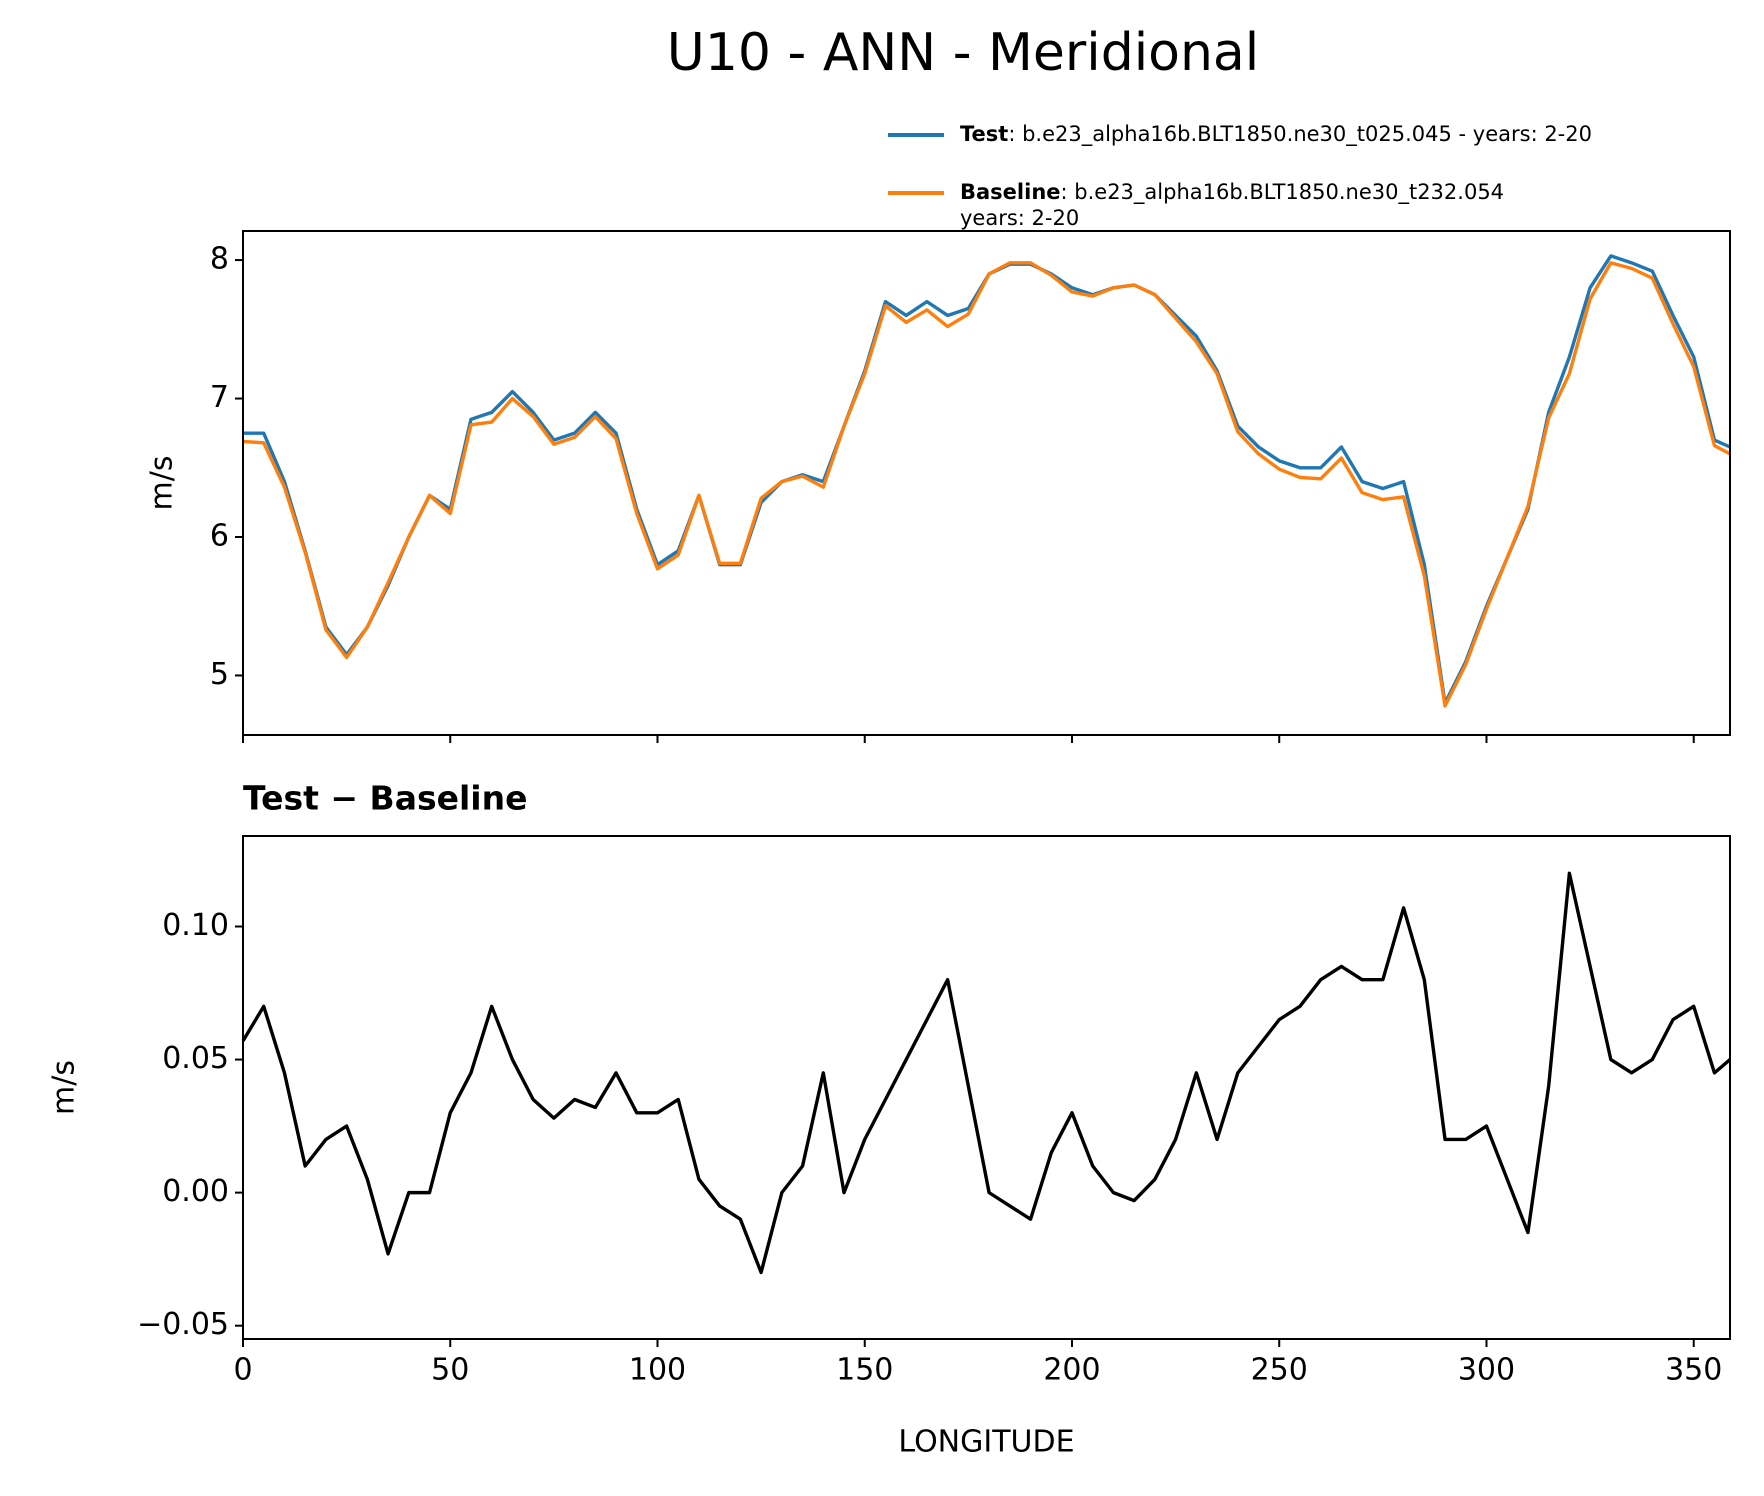 This screenshot has height=1496, width=1764. I want to click on y-tick-label: 6, so click(219, 536).